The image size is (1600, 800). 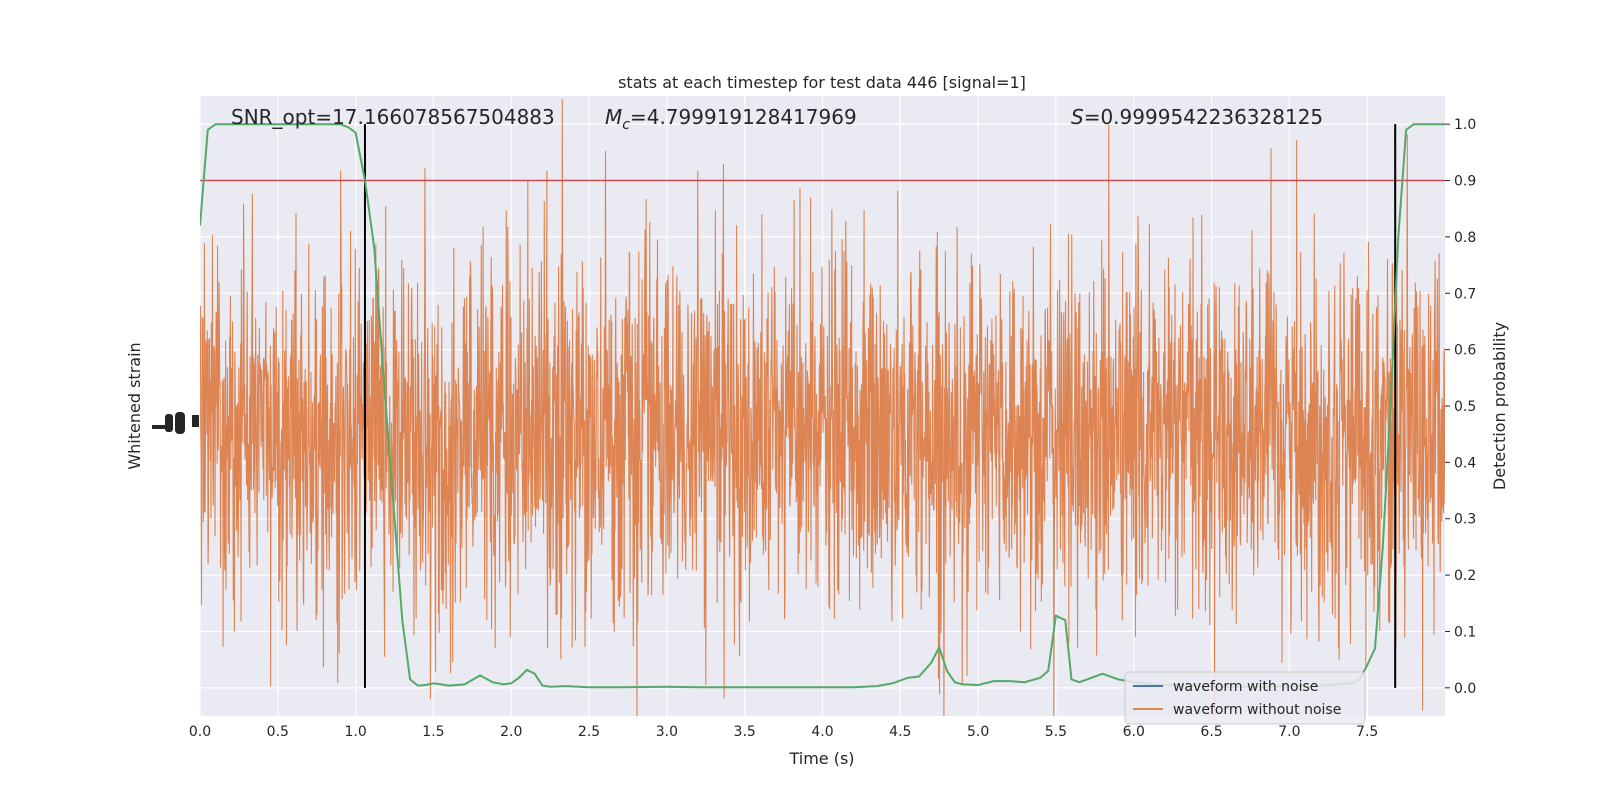 I want to click on y-axis-label-right: Detection probability, so click(x=1499, y=406).